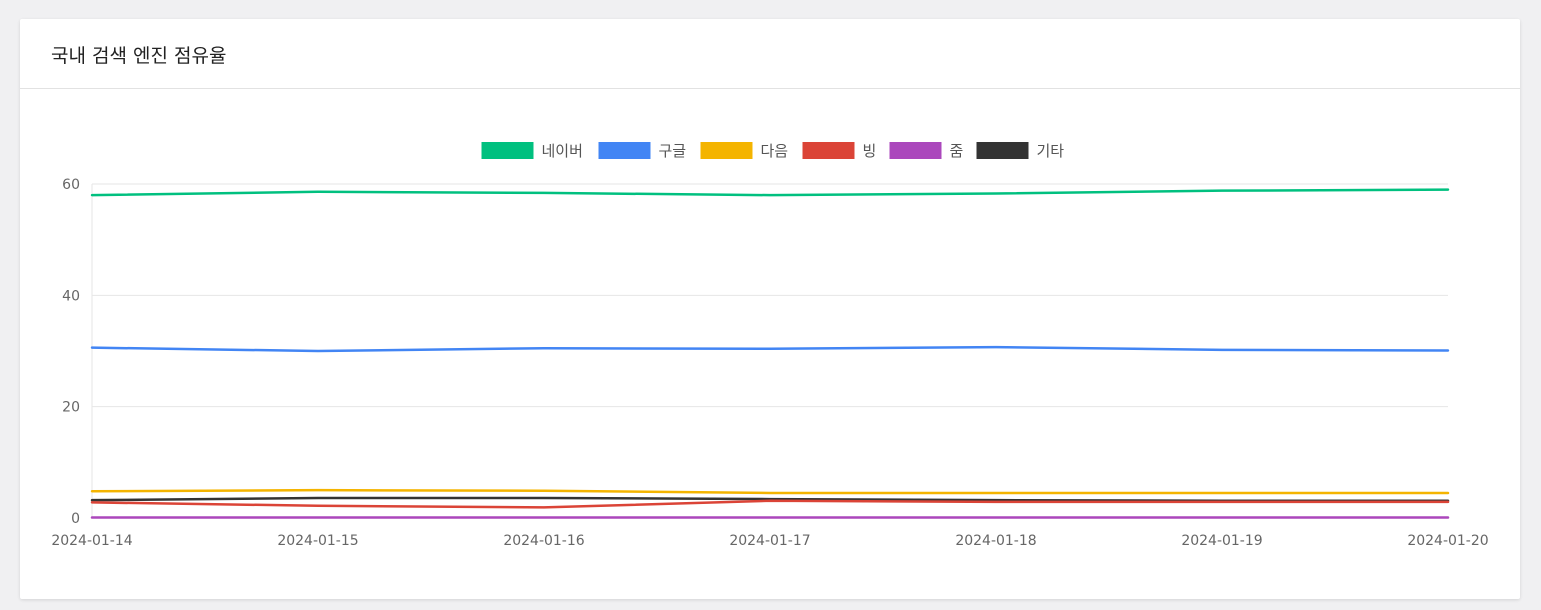 The image size is (1541, 610). Describe the element at coordinates (1221, 541) in the screenshot. I see `x-tick-label: 2024-01-19` at that location.